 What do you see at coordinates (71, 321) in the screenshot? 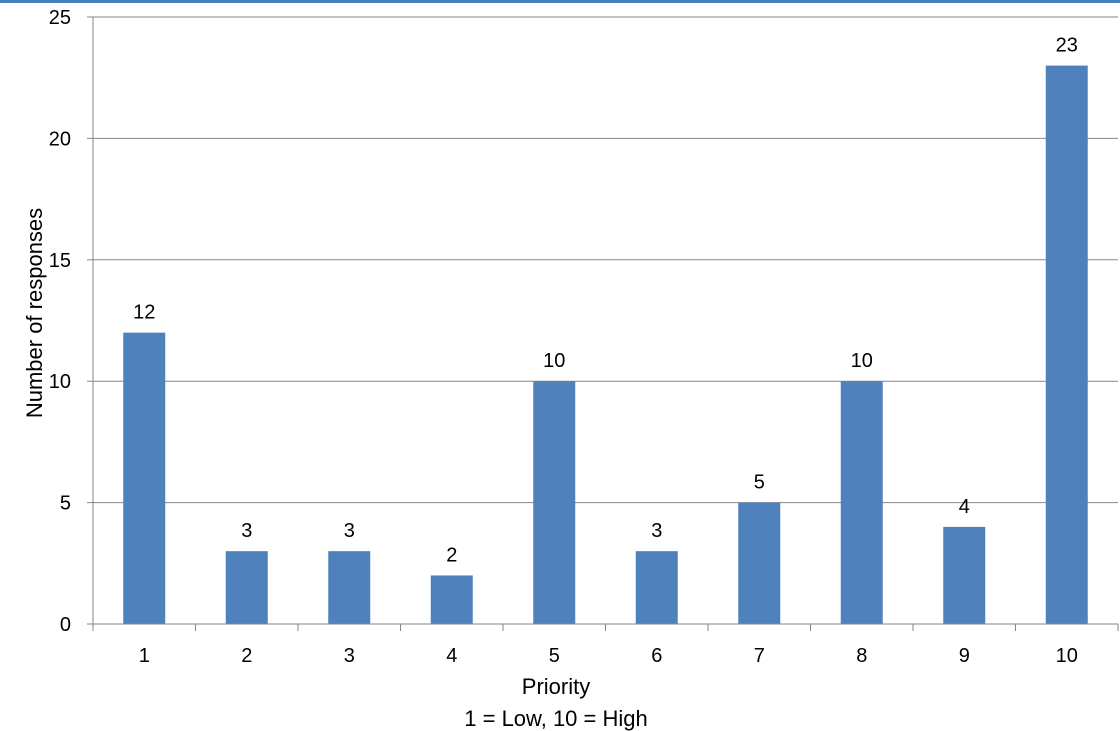
I see `y-tick-labels: 0 5 10 15 20 25` at bounding box center [71, 321].